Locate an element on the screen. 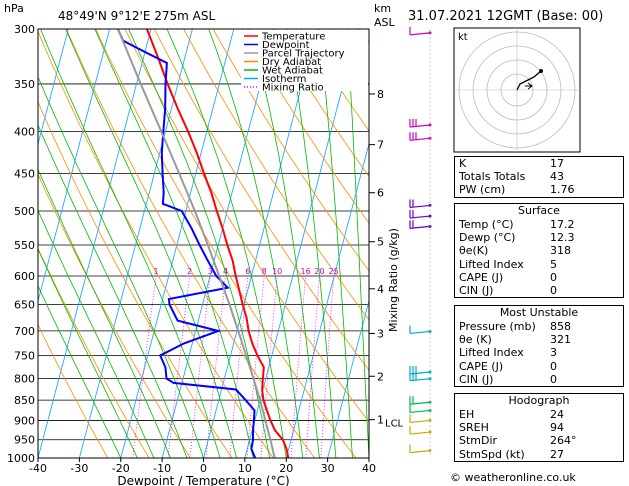  hodograph-trace is located at coordinates (529, 80).